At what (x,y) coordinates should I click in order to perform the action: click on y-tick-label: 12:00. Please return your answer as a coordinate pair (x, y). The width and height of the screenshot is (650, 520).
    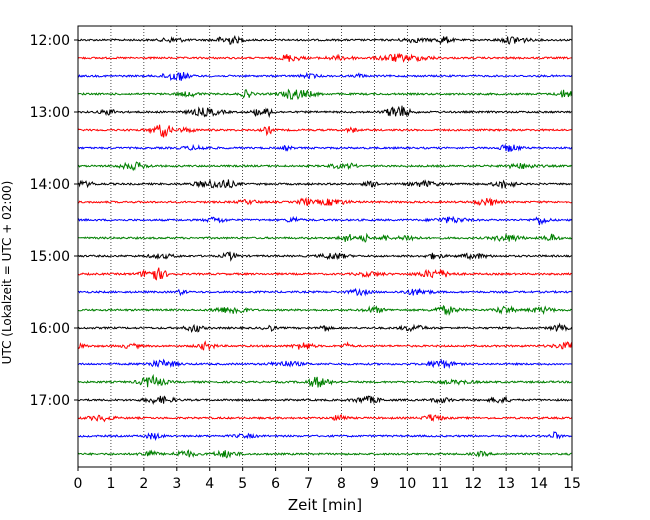
    Looking at the image, I should click on (50, 41).